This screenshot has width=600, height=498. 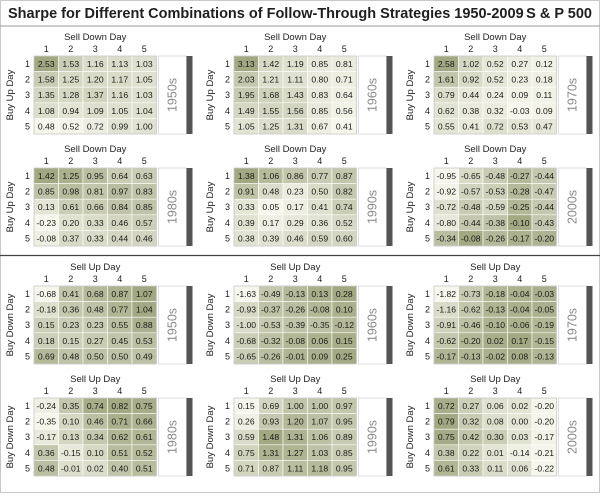 What do you see at coordinates (246, 238) in the screenshot?
I see `cell-value-label: 0.38` at bounding box center [246, 238].